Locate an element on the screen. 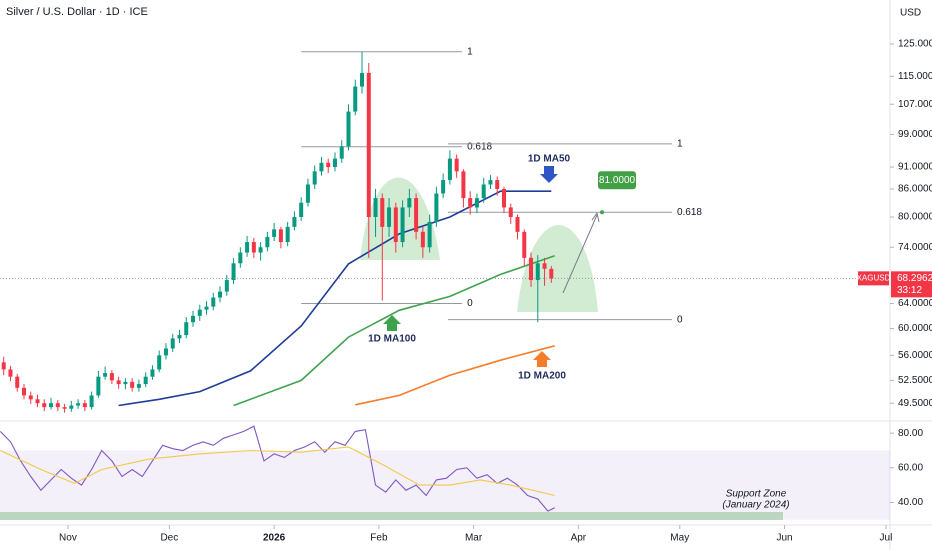 The width and height of the screenshot is (932, 550). y-tick-label: 80.00 is located at coordinates (910, 433).